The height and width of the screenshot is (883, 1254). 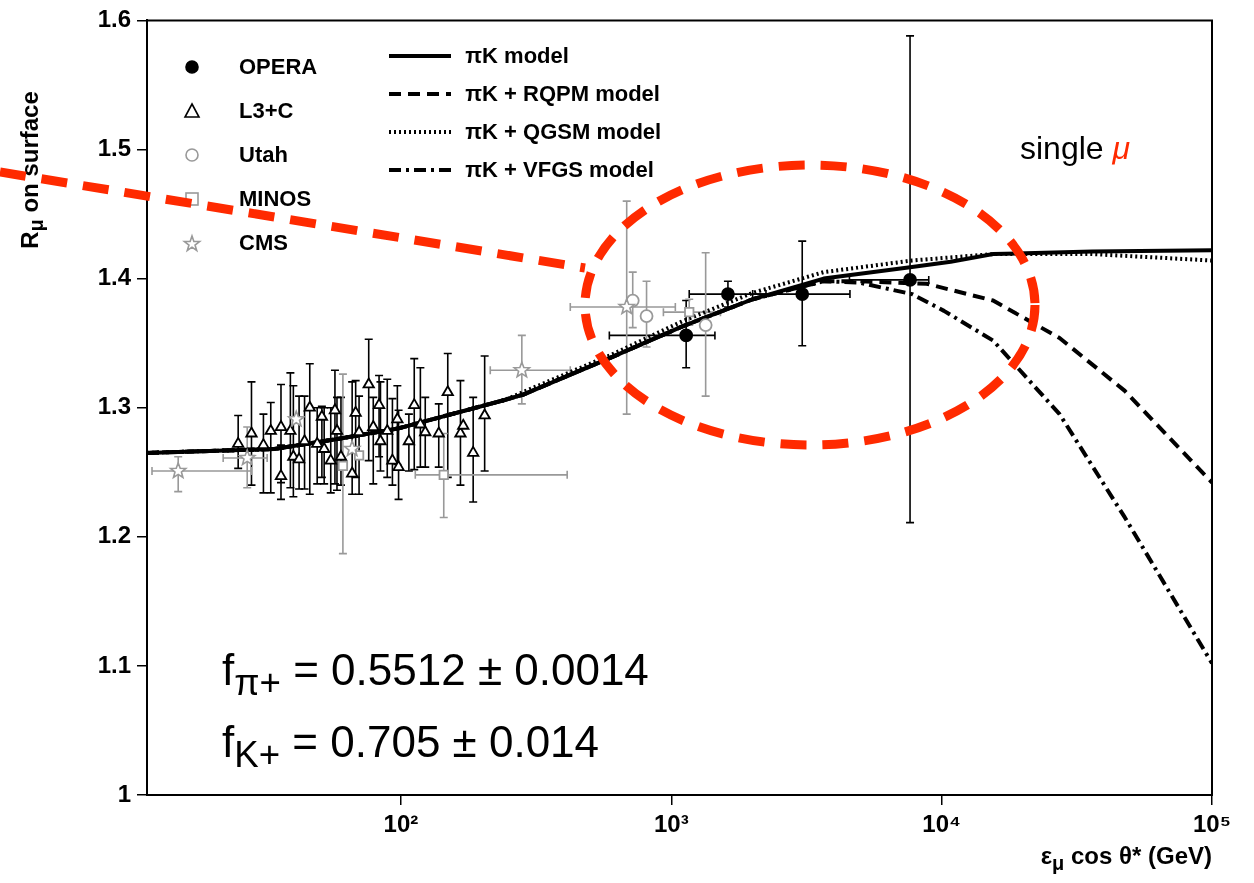 What do you see at coordinates (435, 674) in the screenshot?
I see `annotation: f$_{π+}$ = 0.5512 ± 0.0014` at bounding box center [435, 674].